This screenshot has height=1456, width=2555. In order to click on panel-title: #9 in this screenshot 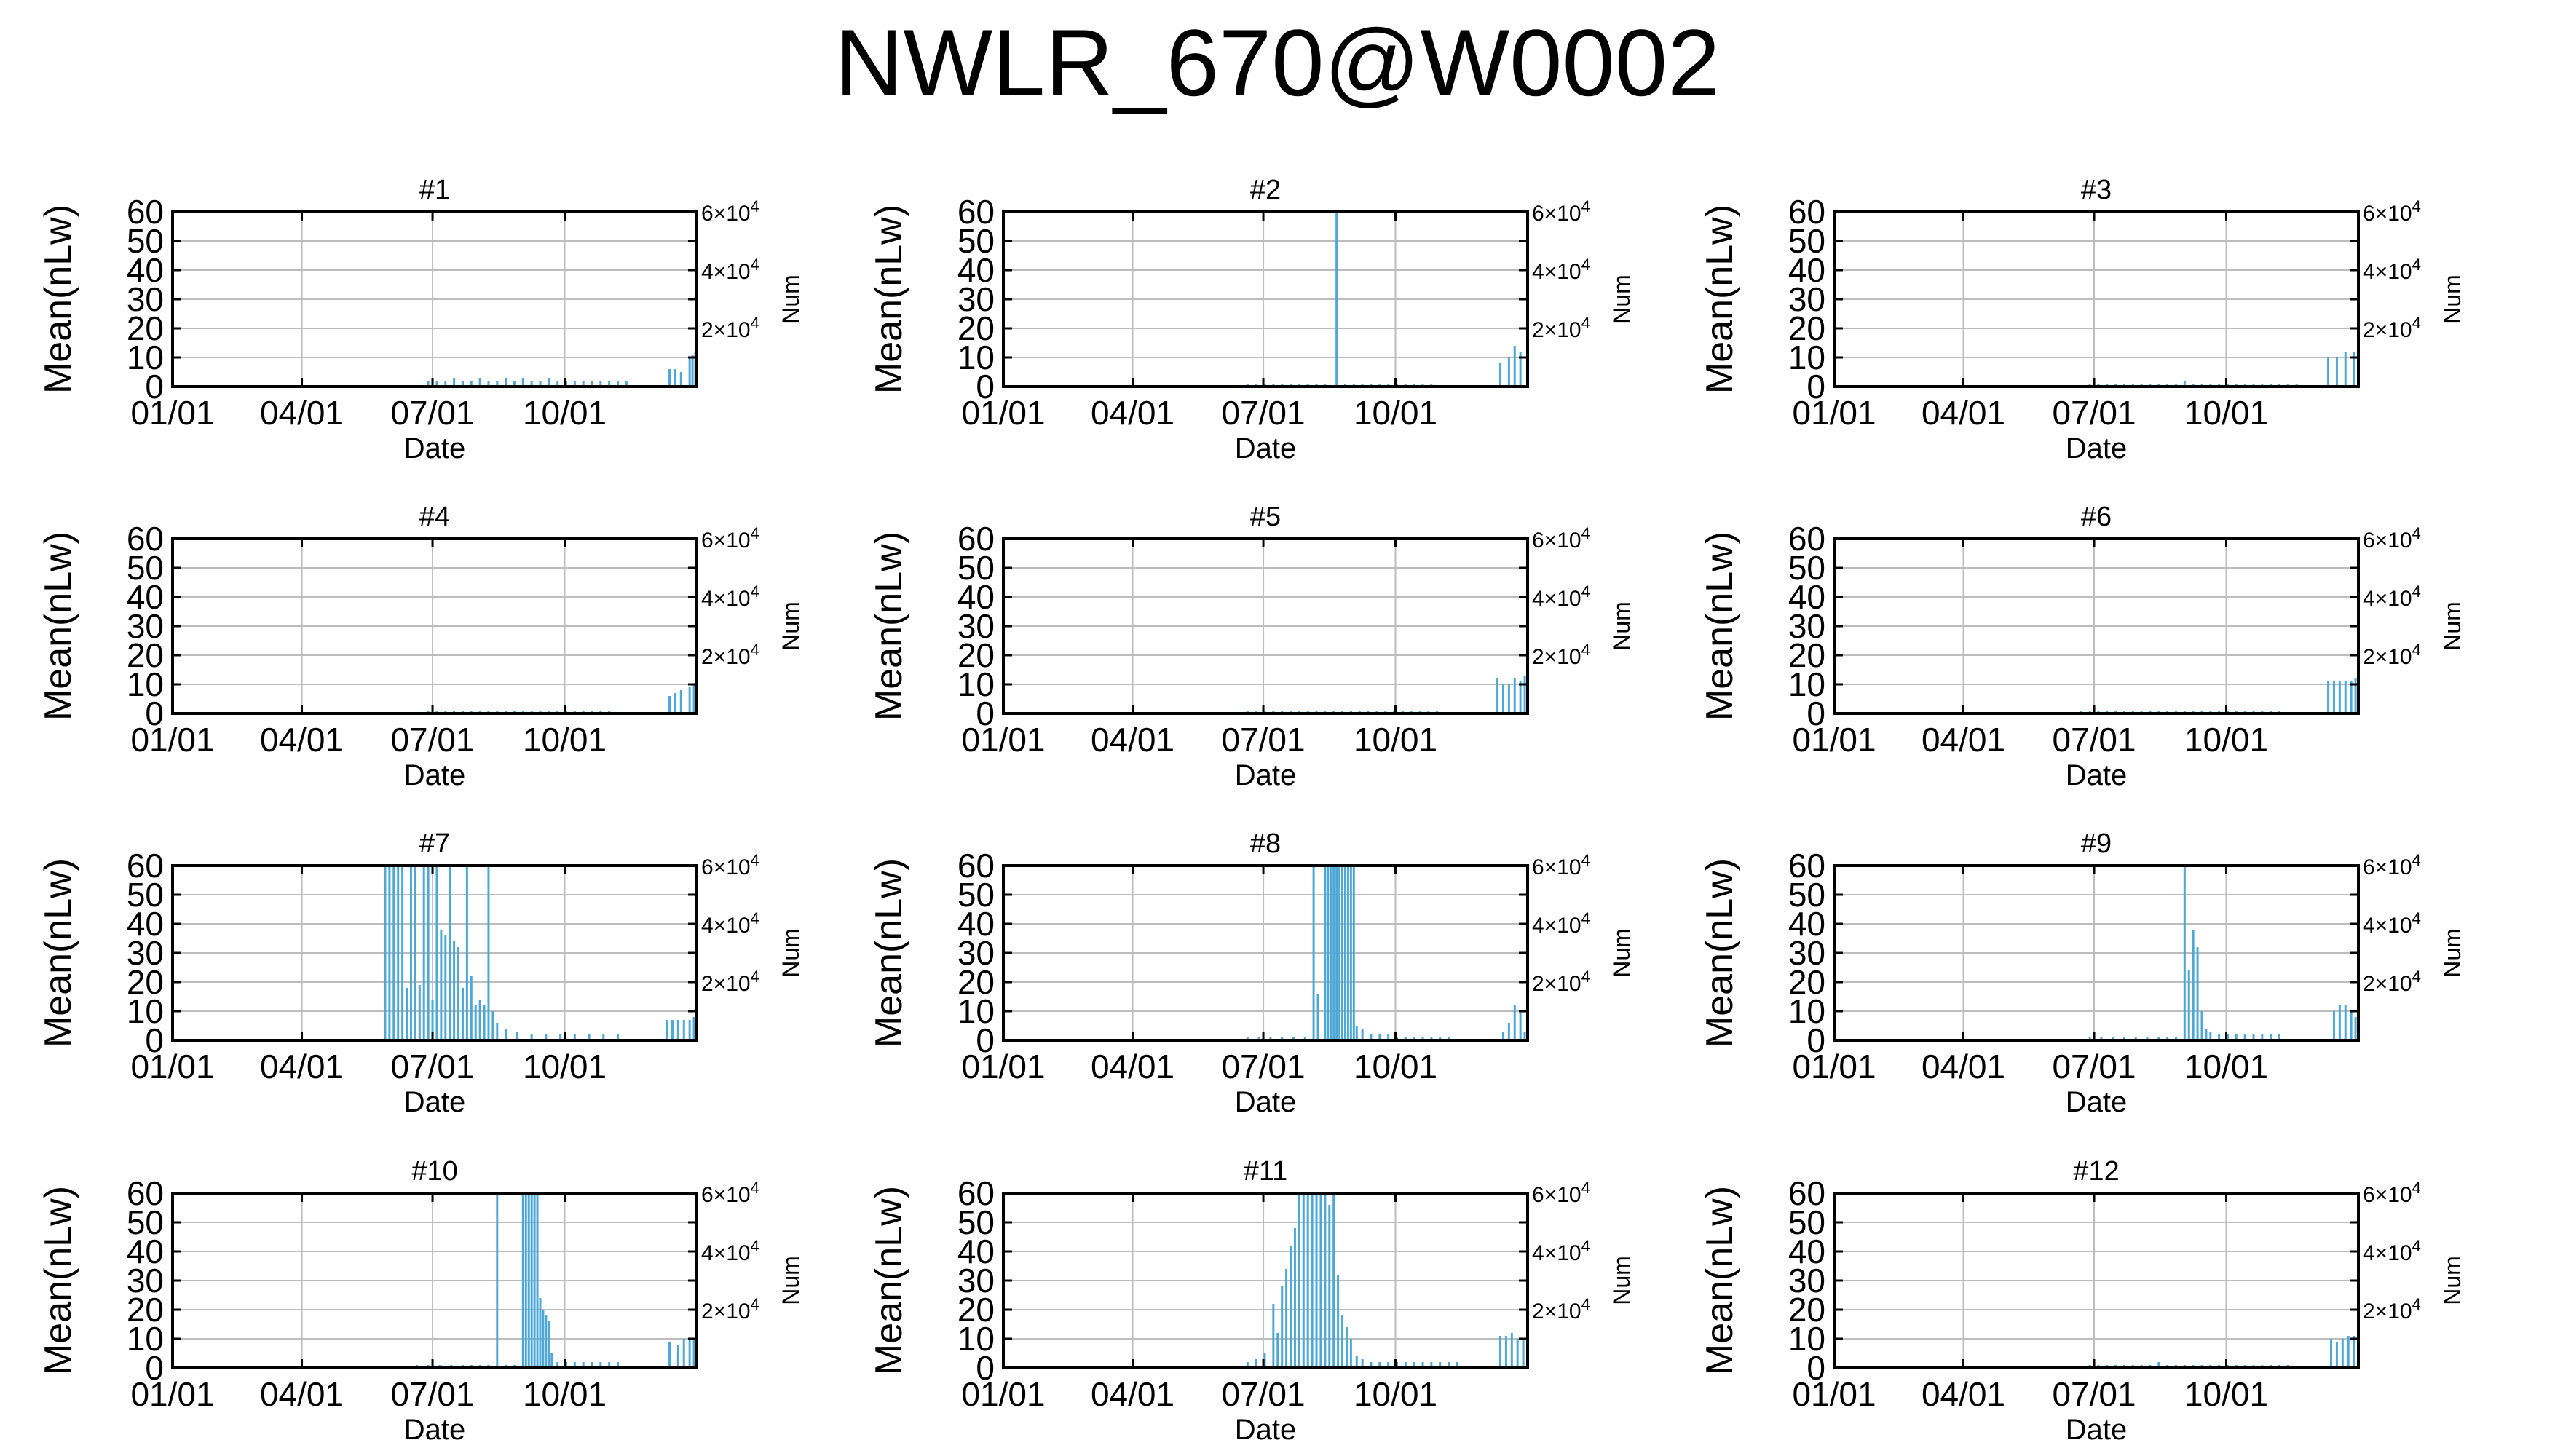, I will do `click(2096, 843)`.